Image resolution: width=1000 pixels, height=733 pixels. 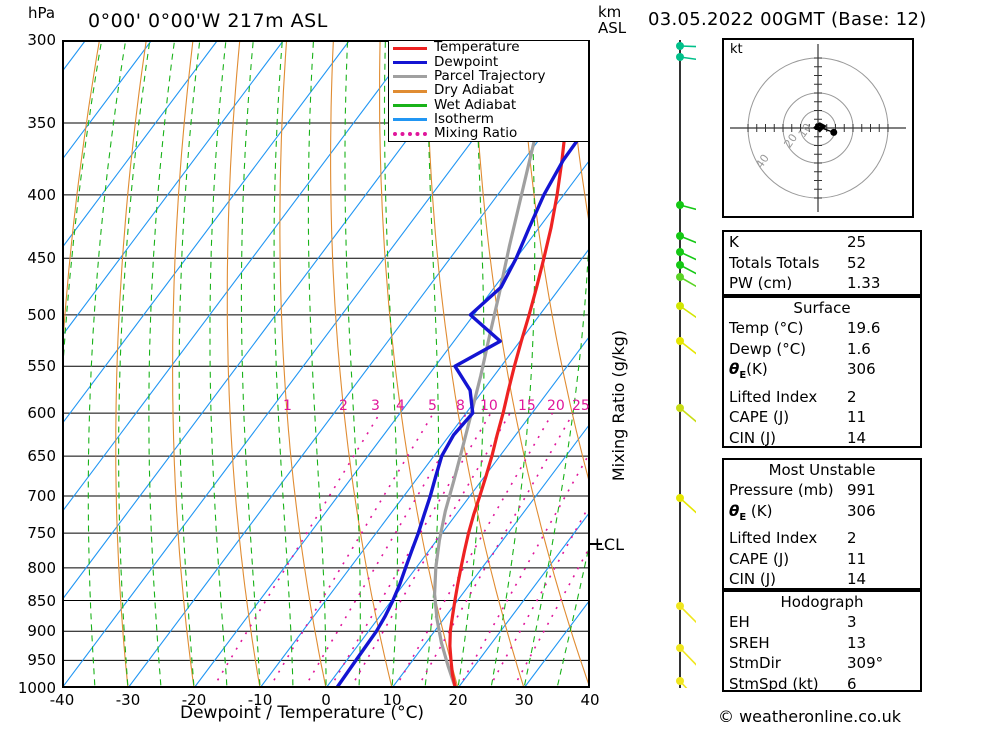 What do you see at coordinates (287, 406) in the screenshot?
I see `mixing-ratio-label-1: 1` at bounding box center [287, 406].